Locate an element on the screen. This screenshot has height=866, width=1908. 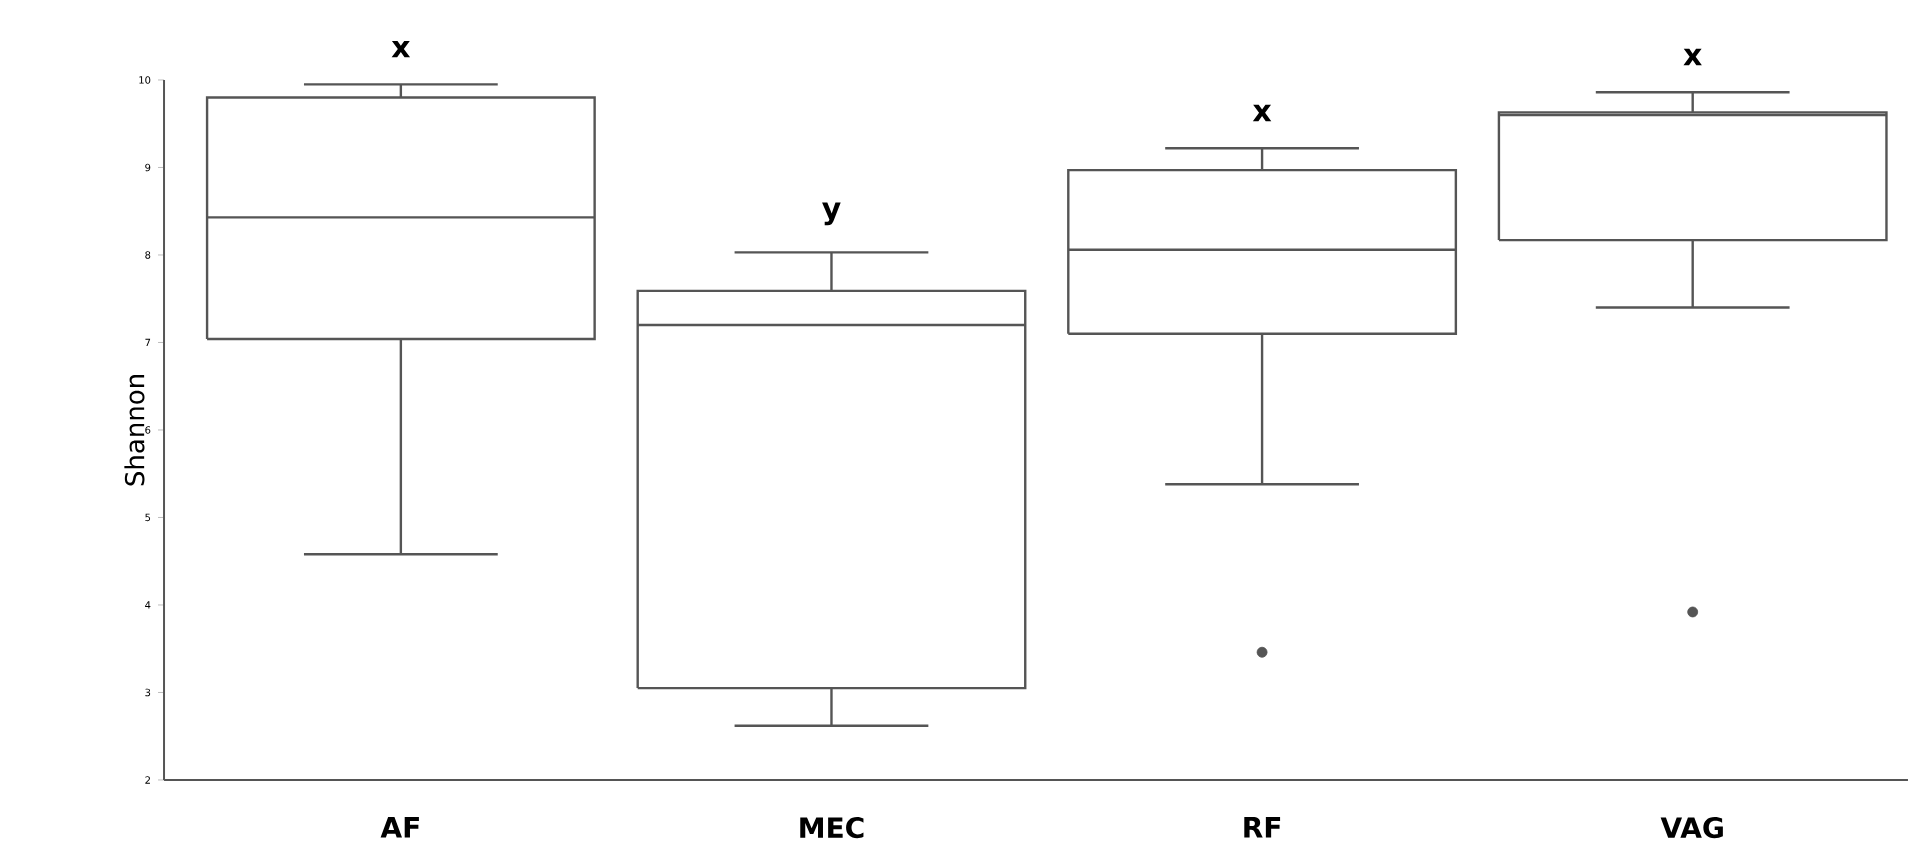
annotation: x is located at coordinates (1262, 113).